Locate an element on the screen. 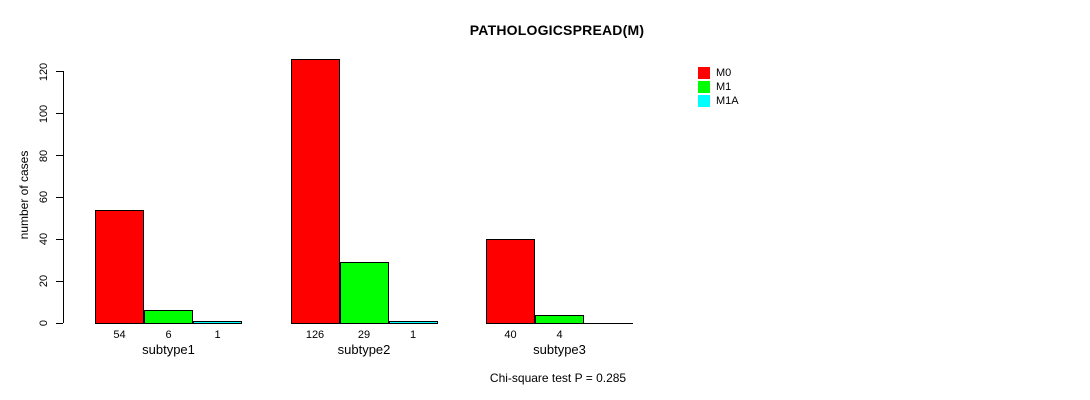 The width and height of the screenshot is (1090, 400). bar-m1a-subtype2 is located at coordinates (413, 322).